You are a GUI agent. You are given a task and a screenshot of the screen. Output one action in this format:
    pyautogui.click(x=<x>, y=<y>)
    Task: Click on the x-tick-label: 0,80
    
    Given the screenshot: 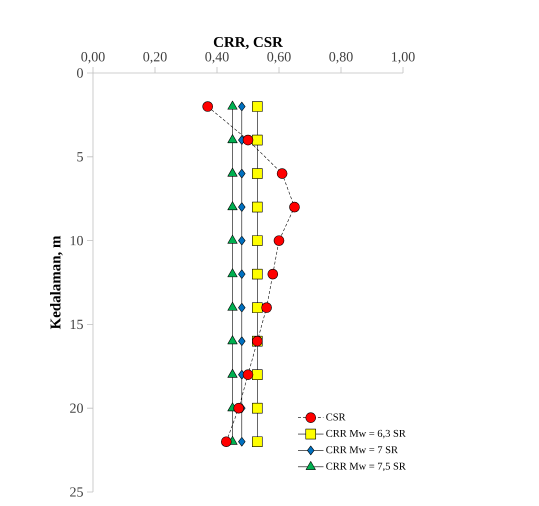 What is the action you would take?
    pyautogui.click(x=341, y=58)
    